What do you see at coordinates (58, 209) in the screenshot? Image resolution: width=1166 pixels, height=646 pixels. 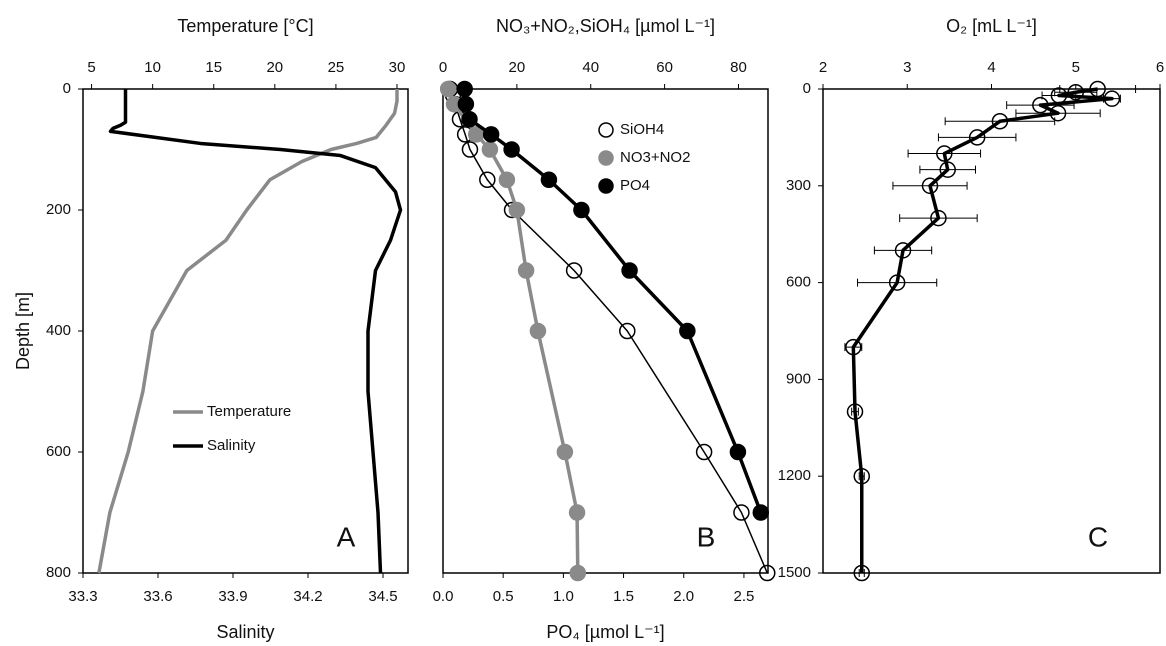 I see `y-tick-label: 200` at bounding box center [58, 209].